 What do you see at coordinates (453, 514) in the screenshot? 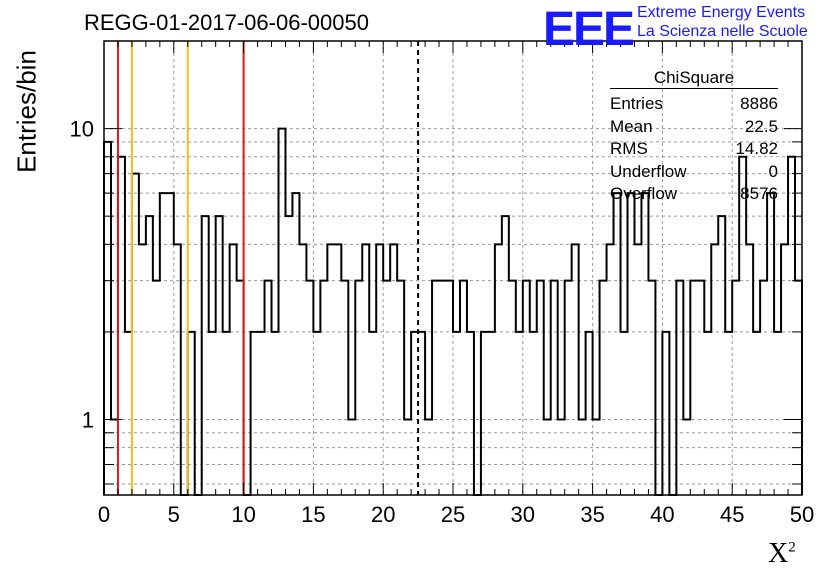
I see `x-tick-label: 25` at bounding box center [453, 514].